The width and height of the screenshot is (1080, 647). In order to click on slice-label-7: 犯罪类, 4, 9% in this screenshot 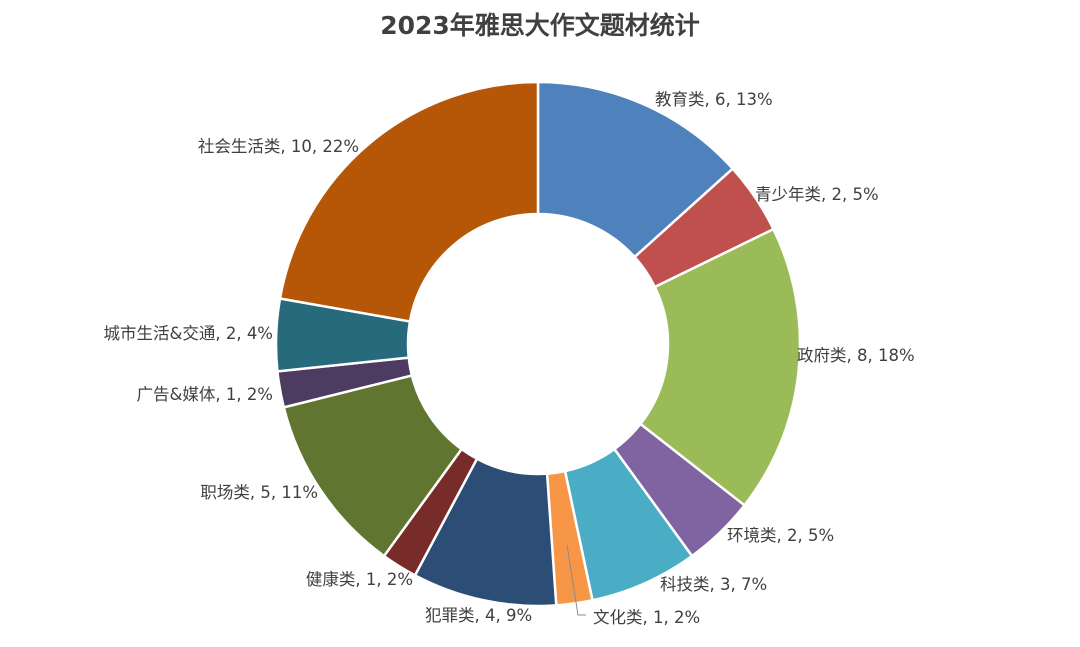, I will do `click(478, 615)`.